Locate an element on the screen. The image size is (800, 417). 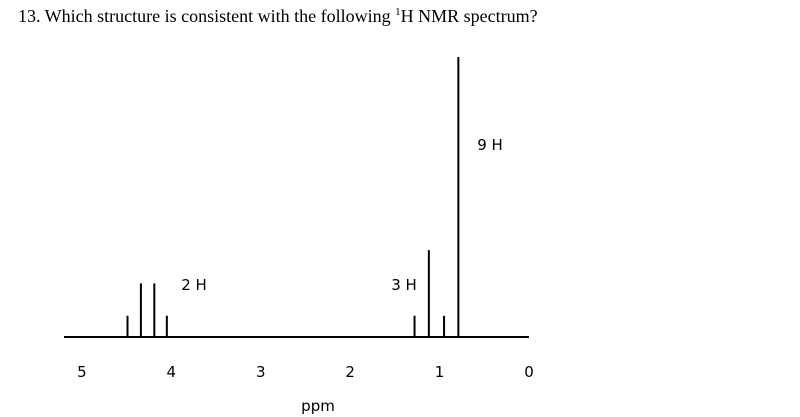
title-superscript: 1 is located at coordinates (398, 12).